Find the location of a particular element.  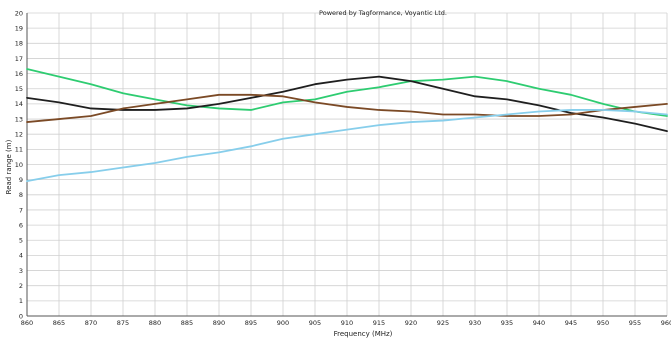

y-tick-label: 7 is located at coordinates (21, 210).